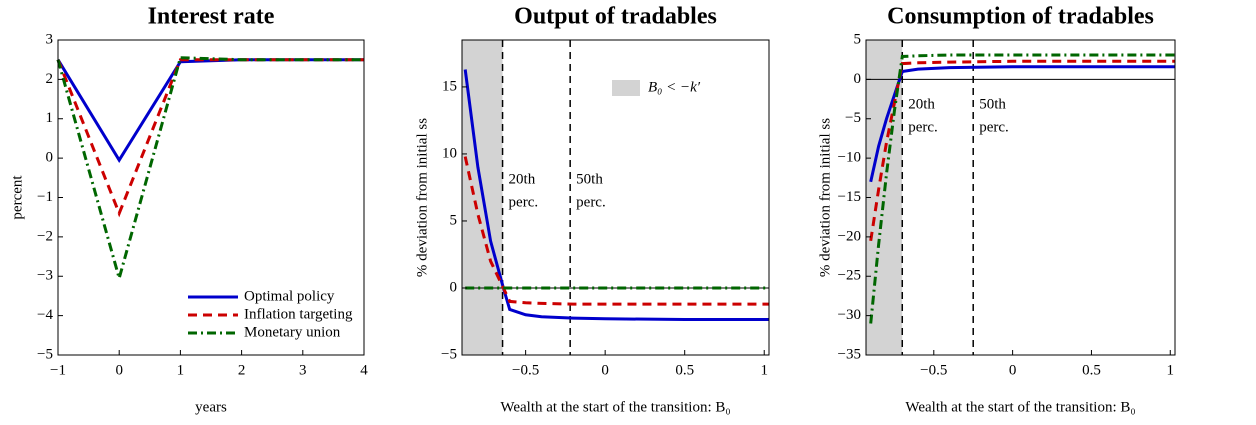 The image size is (1256, 425). Describe the element at coordinates (50, 79) in the screenshot. I see `y-tick-label: 2` at that location.